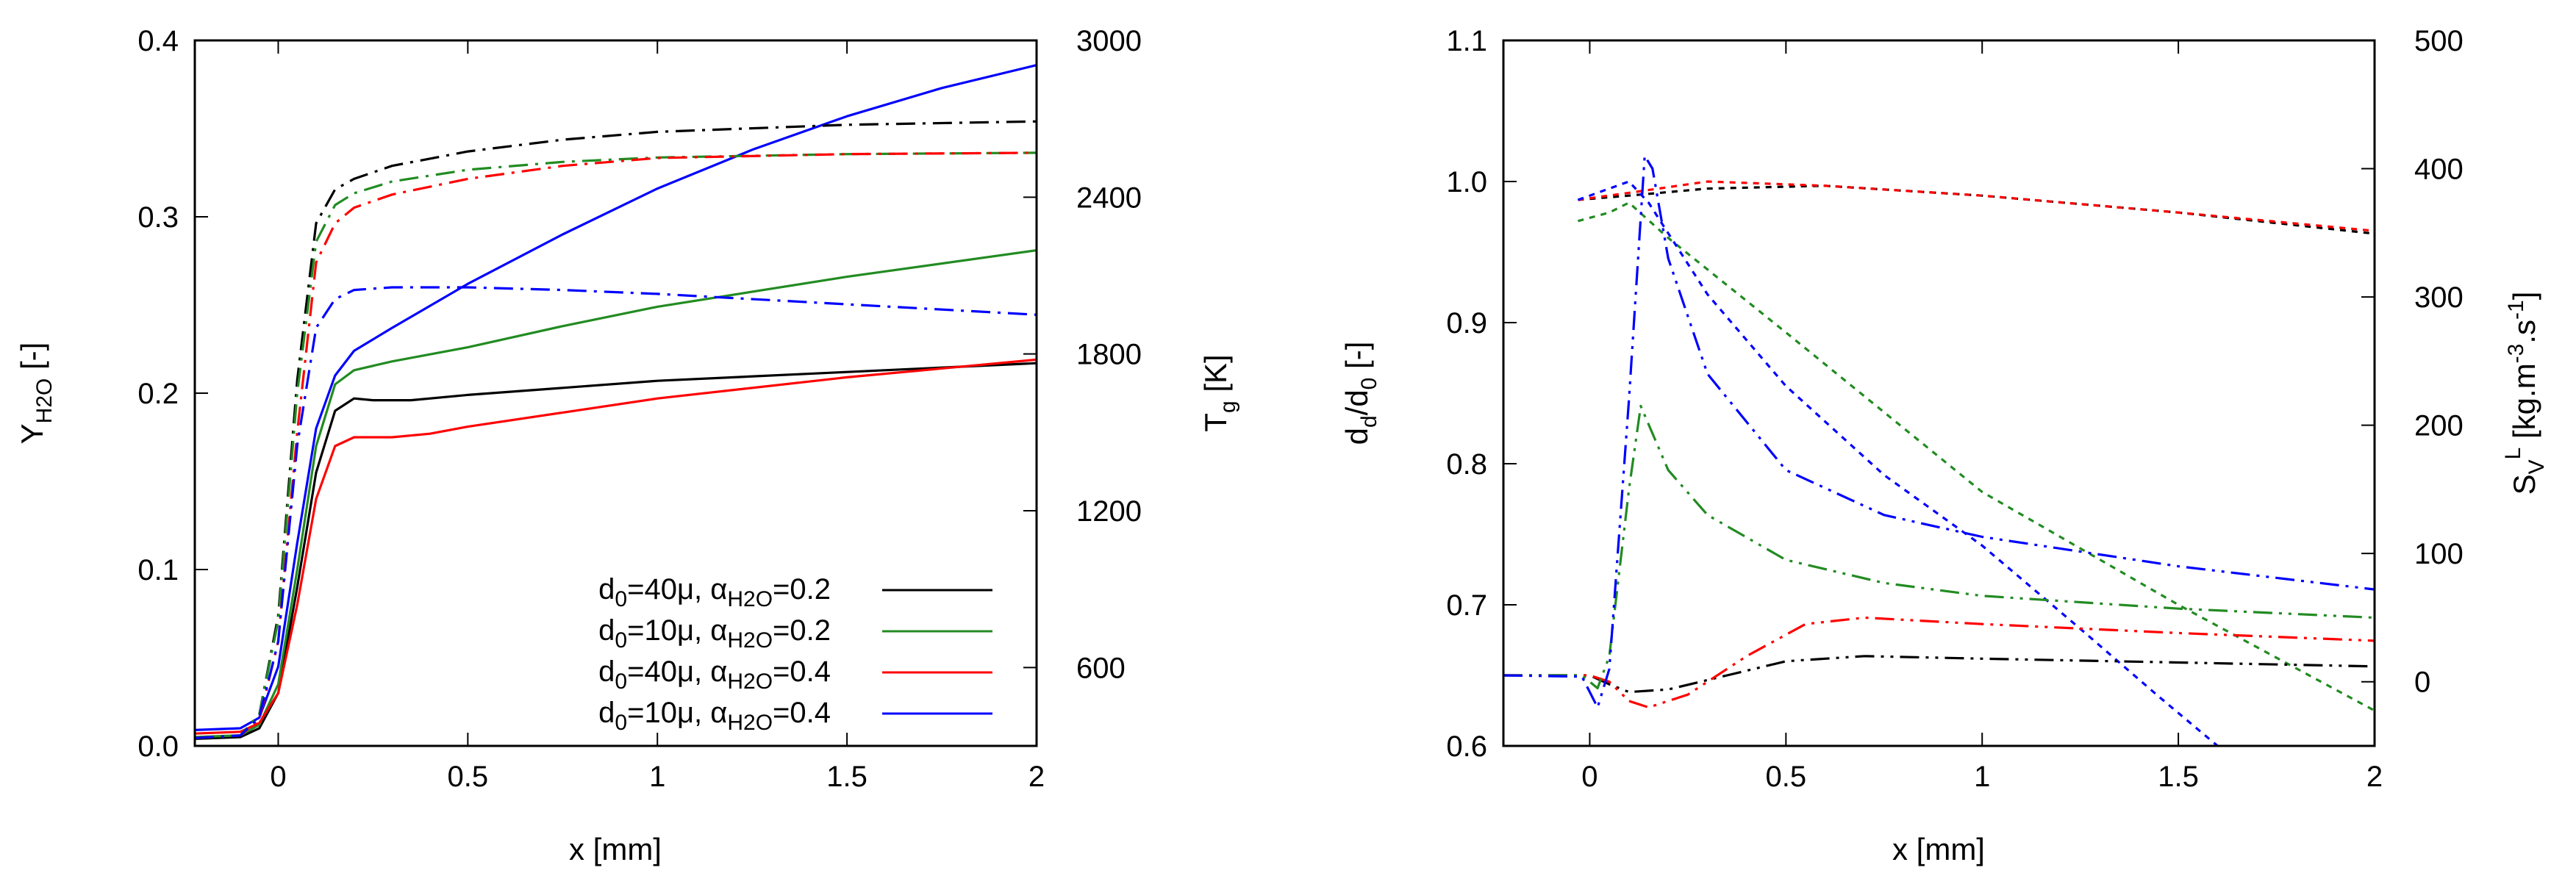 The width and height of the screenshot is (2576, 887). Describe the element at coordinates (1466, 605) in the screenshot. I see `y-tick-label: 0.7` at that location.